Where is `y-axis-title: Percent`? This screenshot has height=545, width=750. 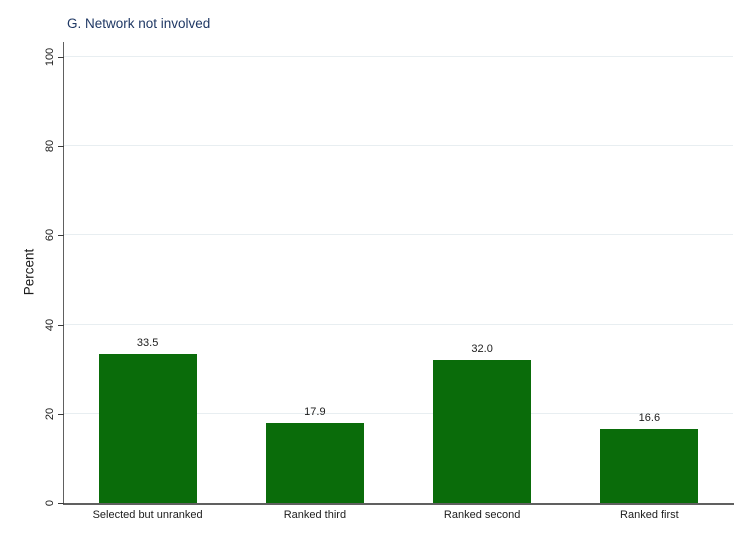 y-axis-title: Percent is located at coordinates (29, 272).